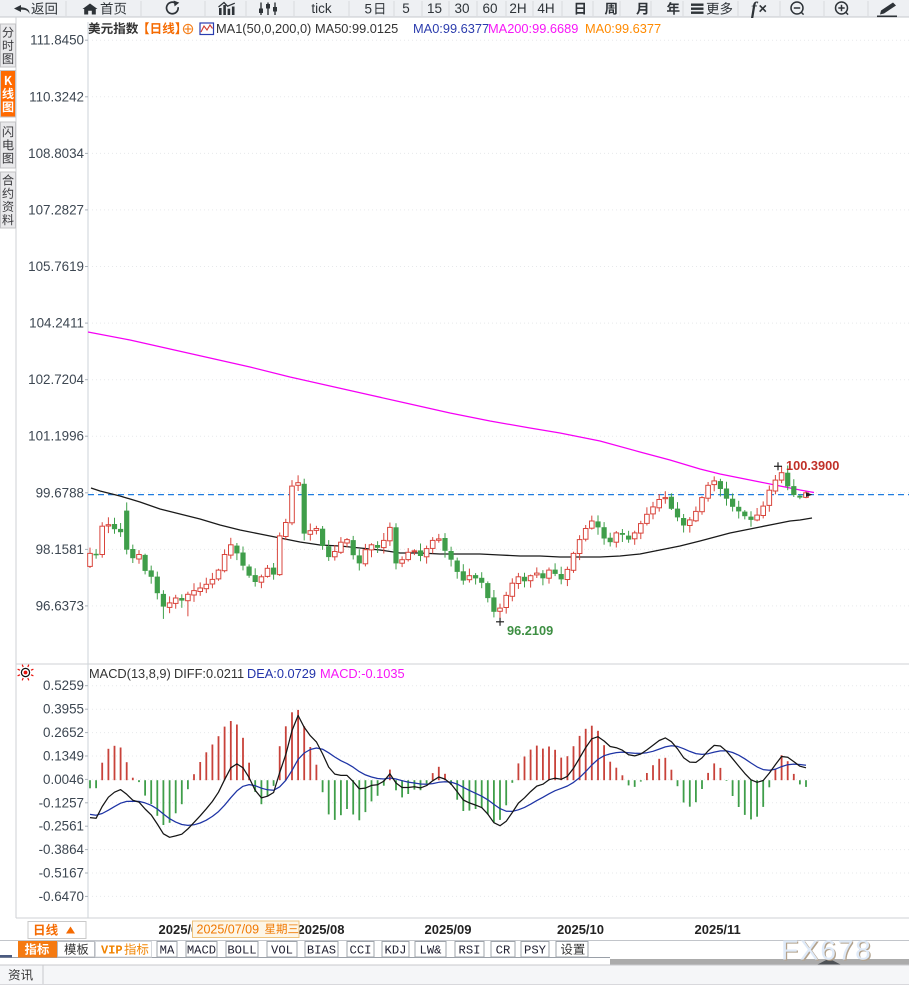 Image resolution: width=909 pixels, height=985 pixels. Describe the element at coordinates (56, 96) in the screenshot. I see `svg-text: 110.3242` at that location.